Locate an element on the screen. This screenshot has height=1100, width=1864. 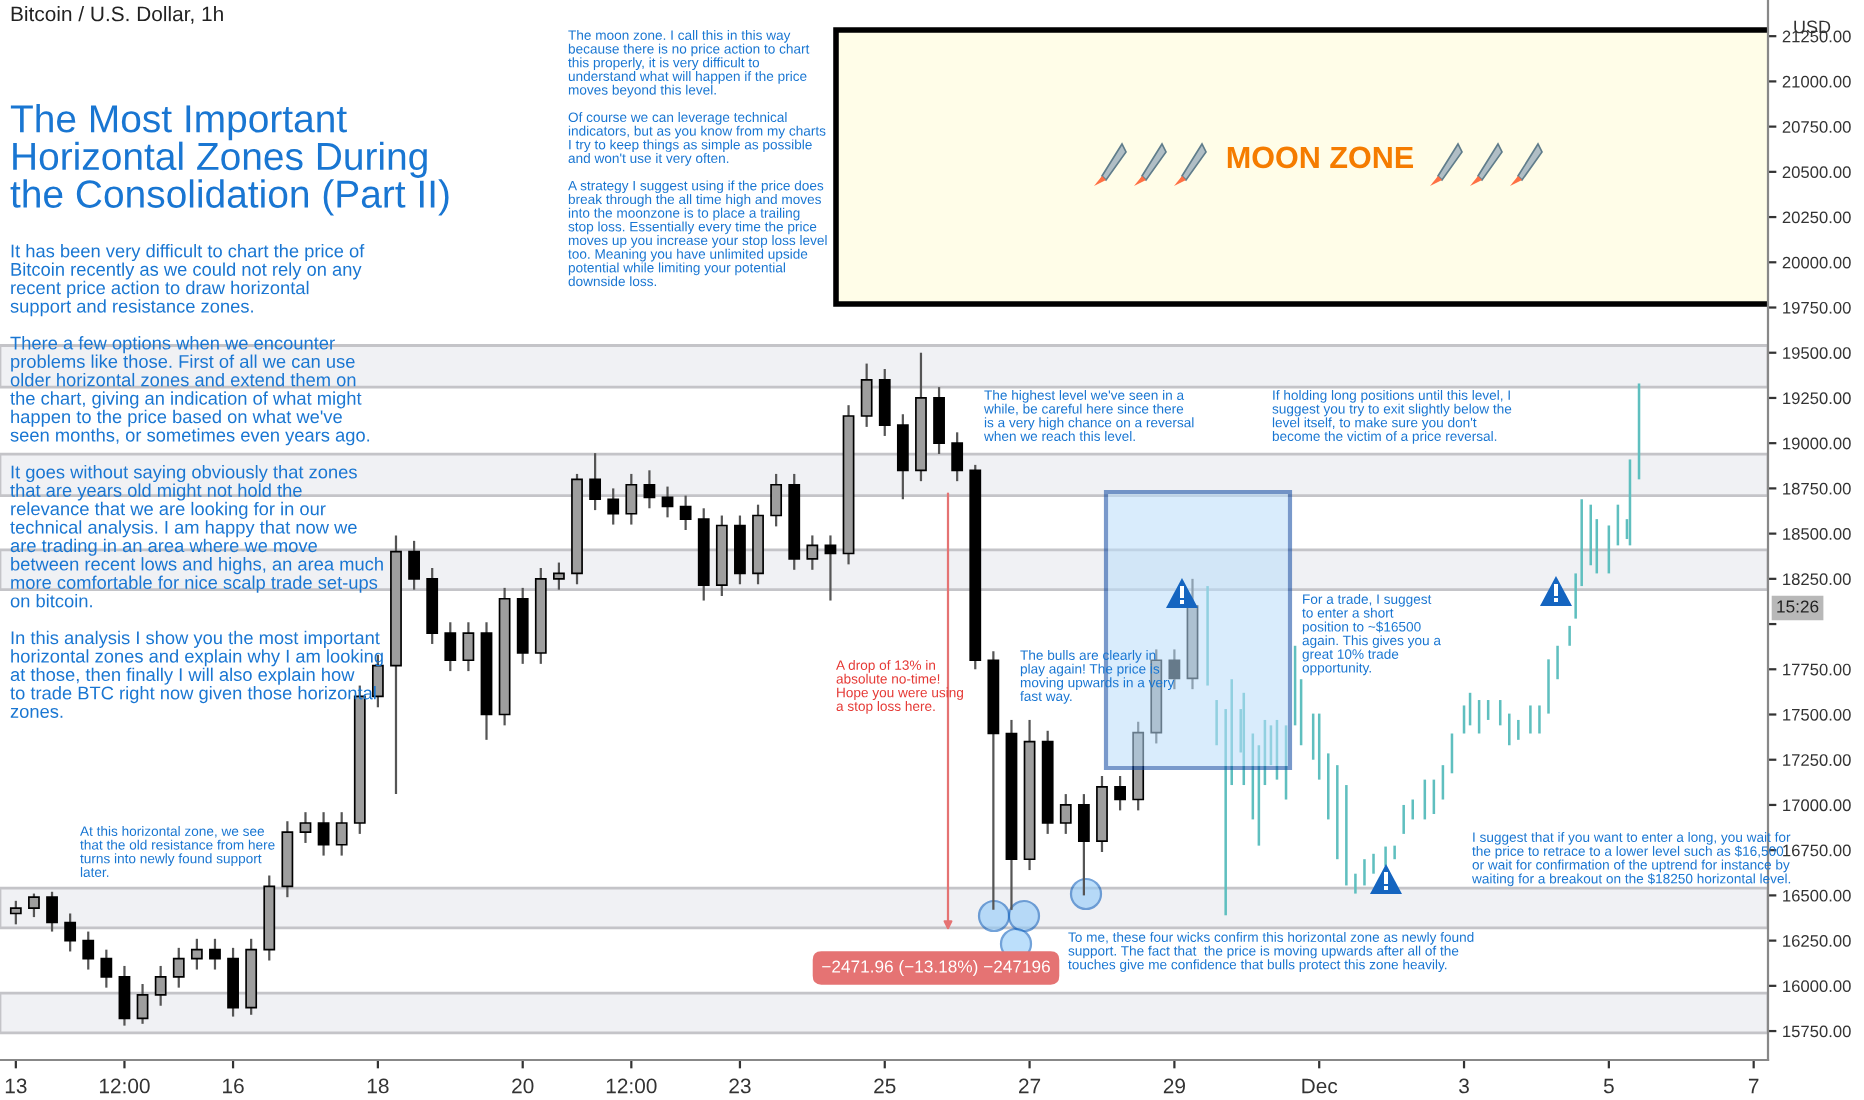
y-tick-label: 19000.00 is located at coordinates (1817, 443).